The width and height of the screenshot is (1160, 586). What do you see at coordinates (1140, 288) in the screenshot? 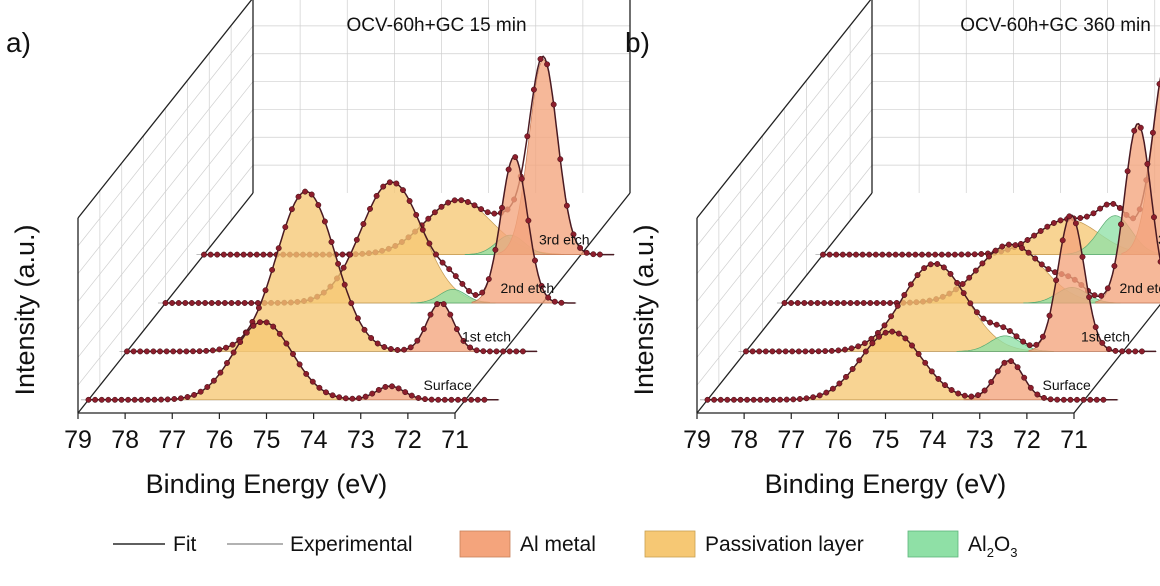
I see `series-label: 2nd etch` at bounding box center [1140, 288].